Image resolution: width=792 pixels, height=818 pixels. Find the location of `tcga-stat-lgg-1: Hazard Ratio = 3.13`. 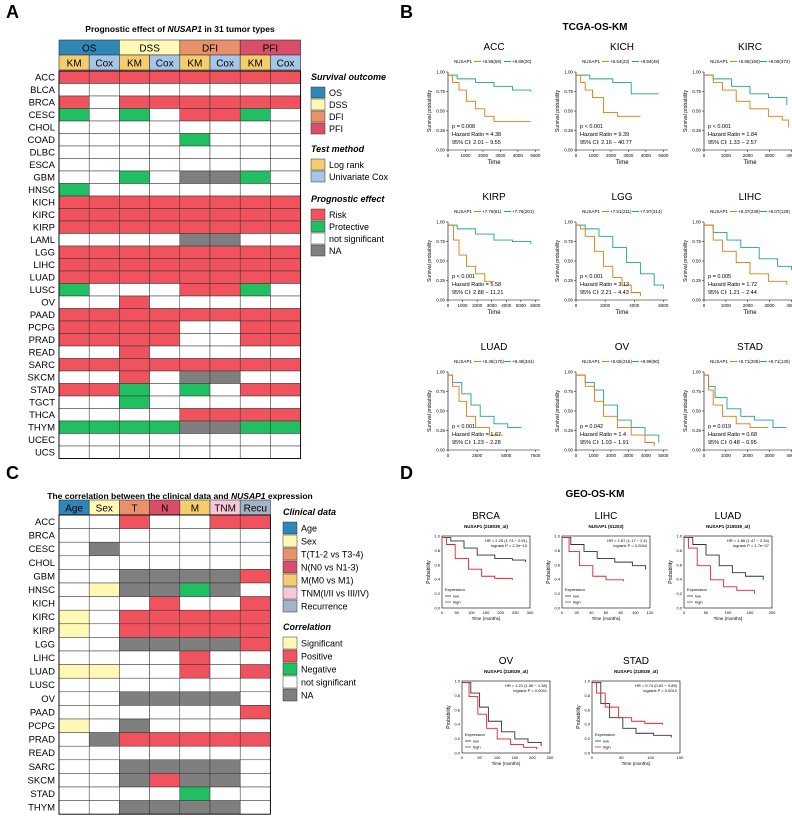

tcga-stat-lgg-1: Hazard Ratio = 3.13 is located at coordinates (604, 285).